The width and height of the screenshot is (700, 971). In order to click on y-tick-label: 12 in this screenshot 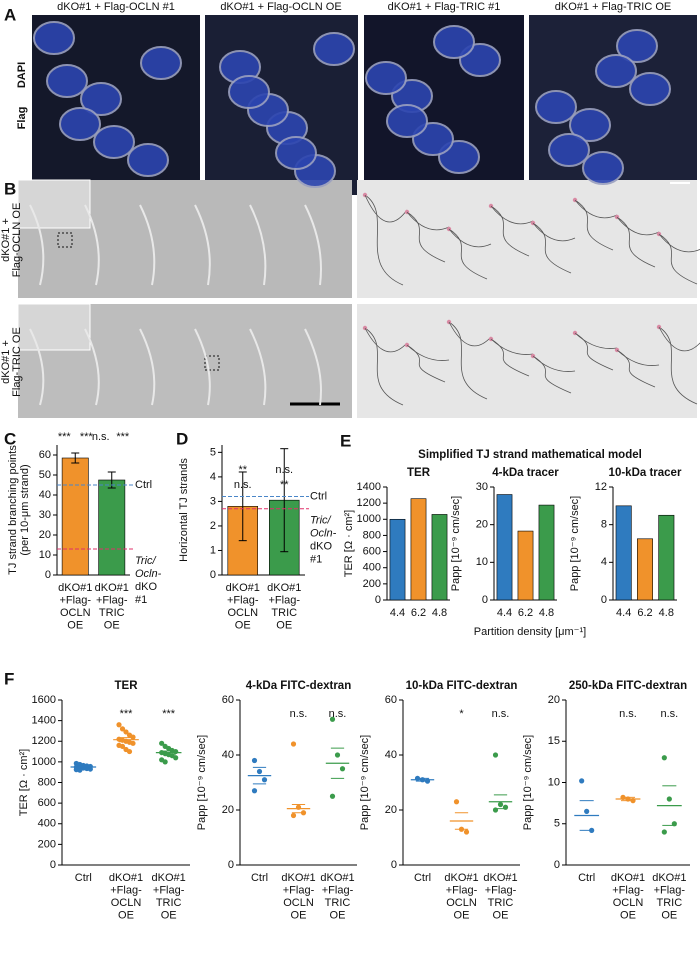, I will do `click(601, 487)`.